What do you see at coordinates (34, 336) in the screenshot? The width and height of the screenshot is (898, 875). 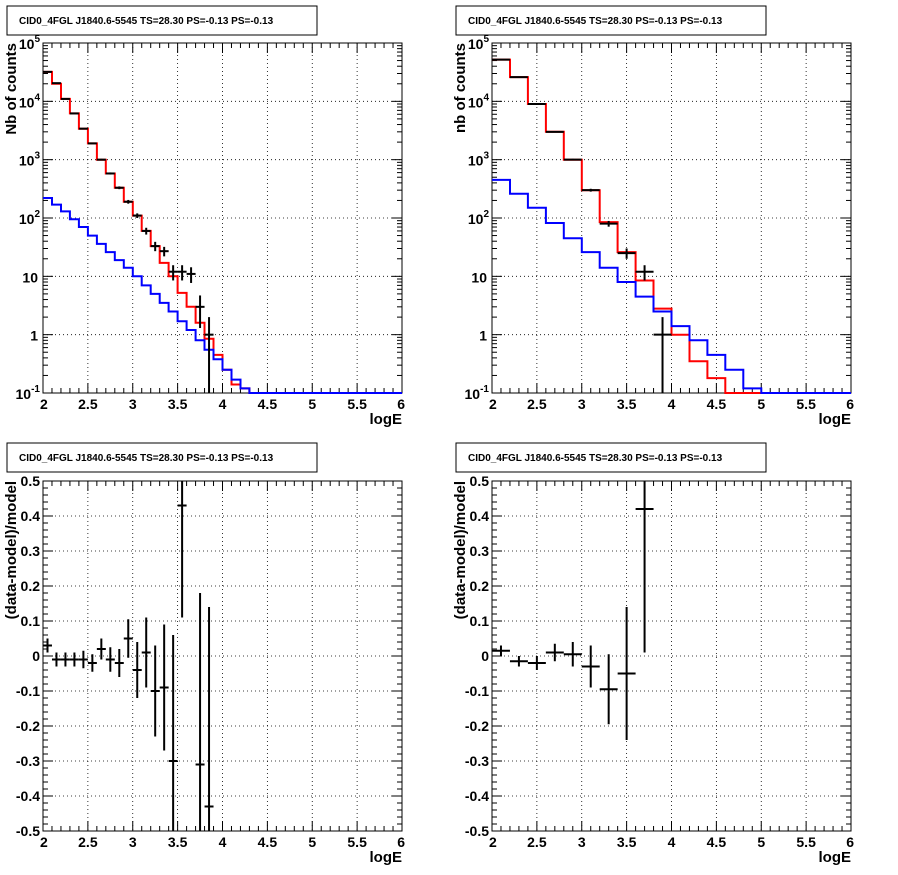 I see `y-tick-label: 1` at bounding box center [34, 336].